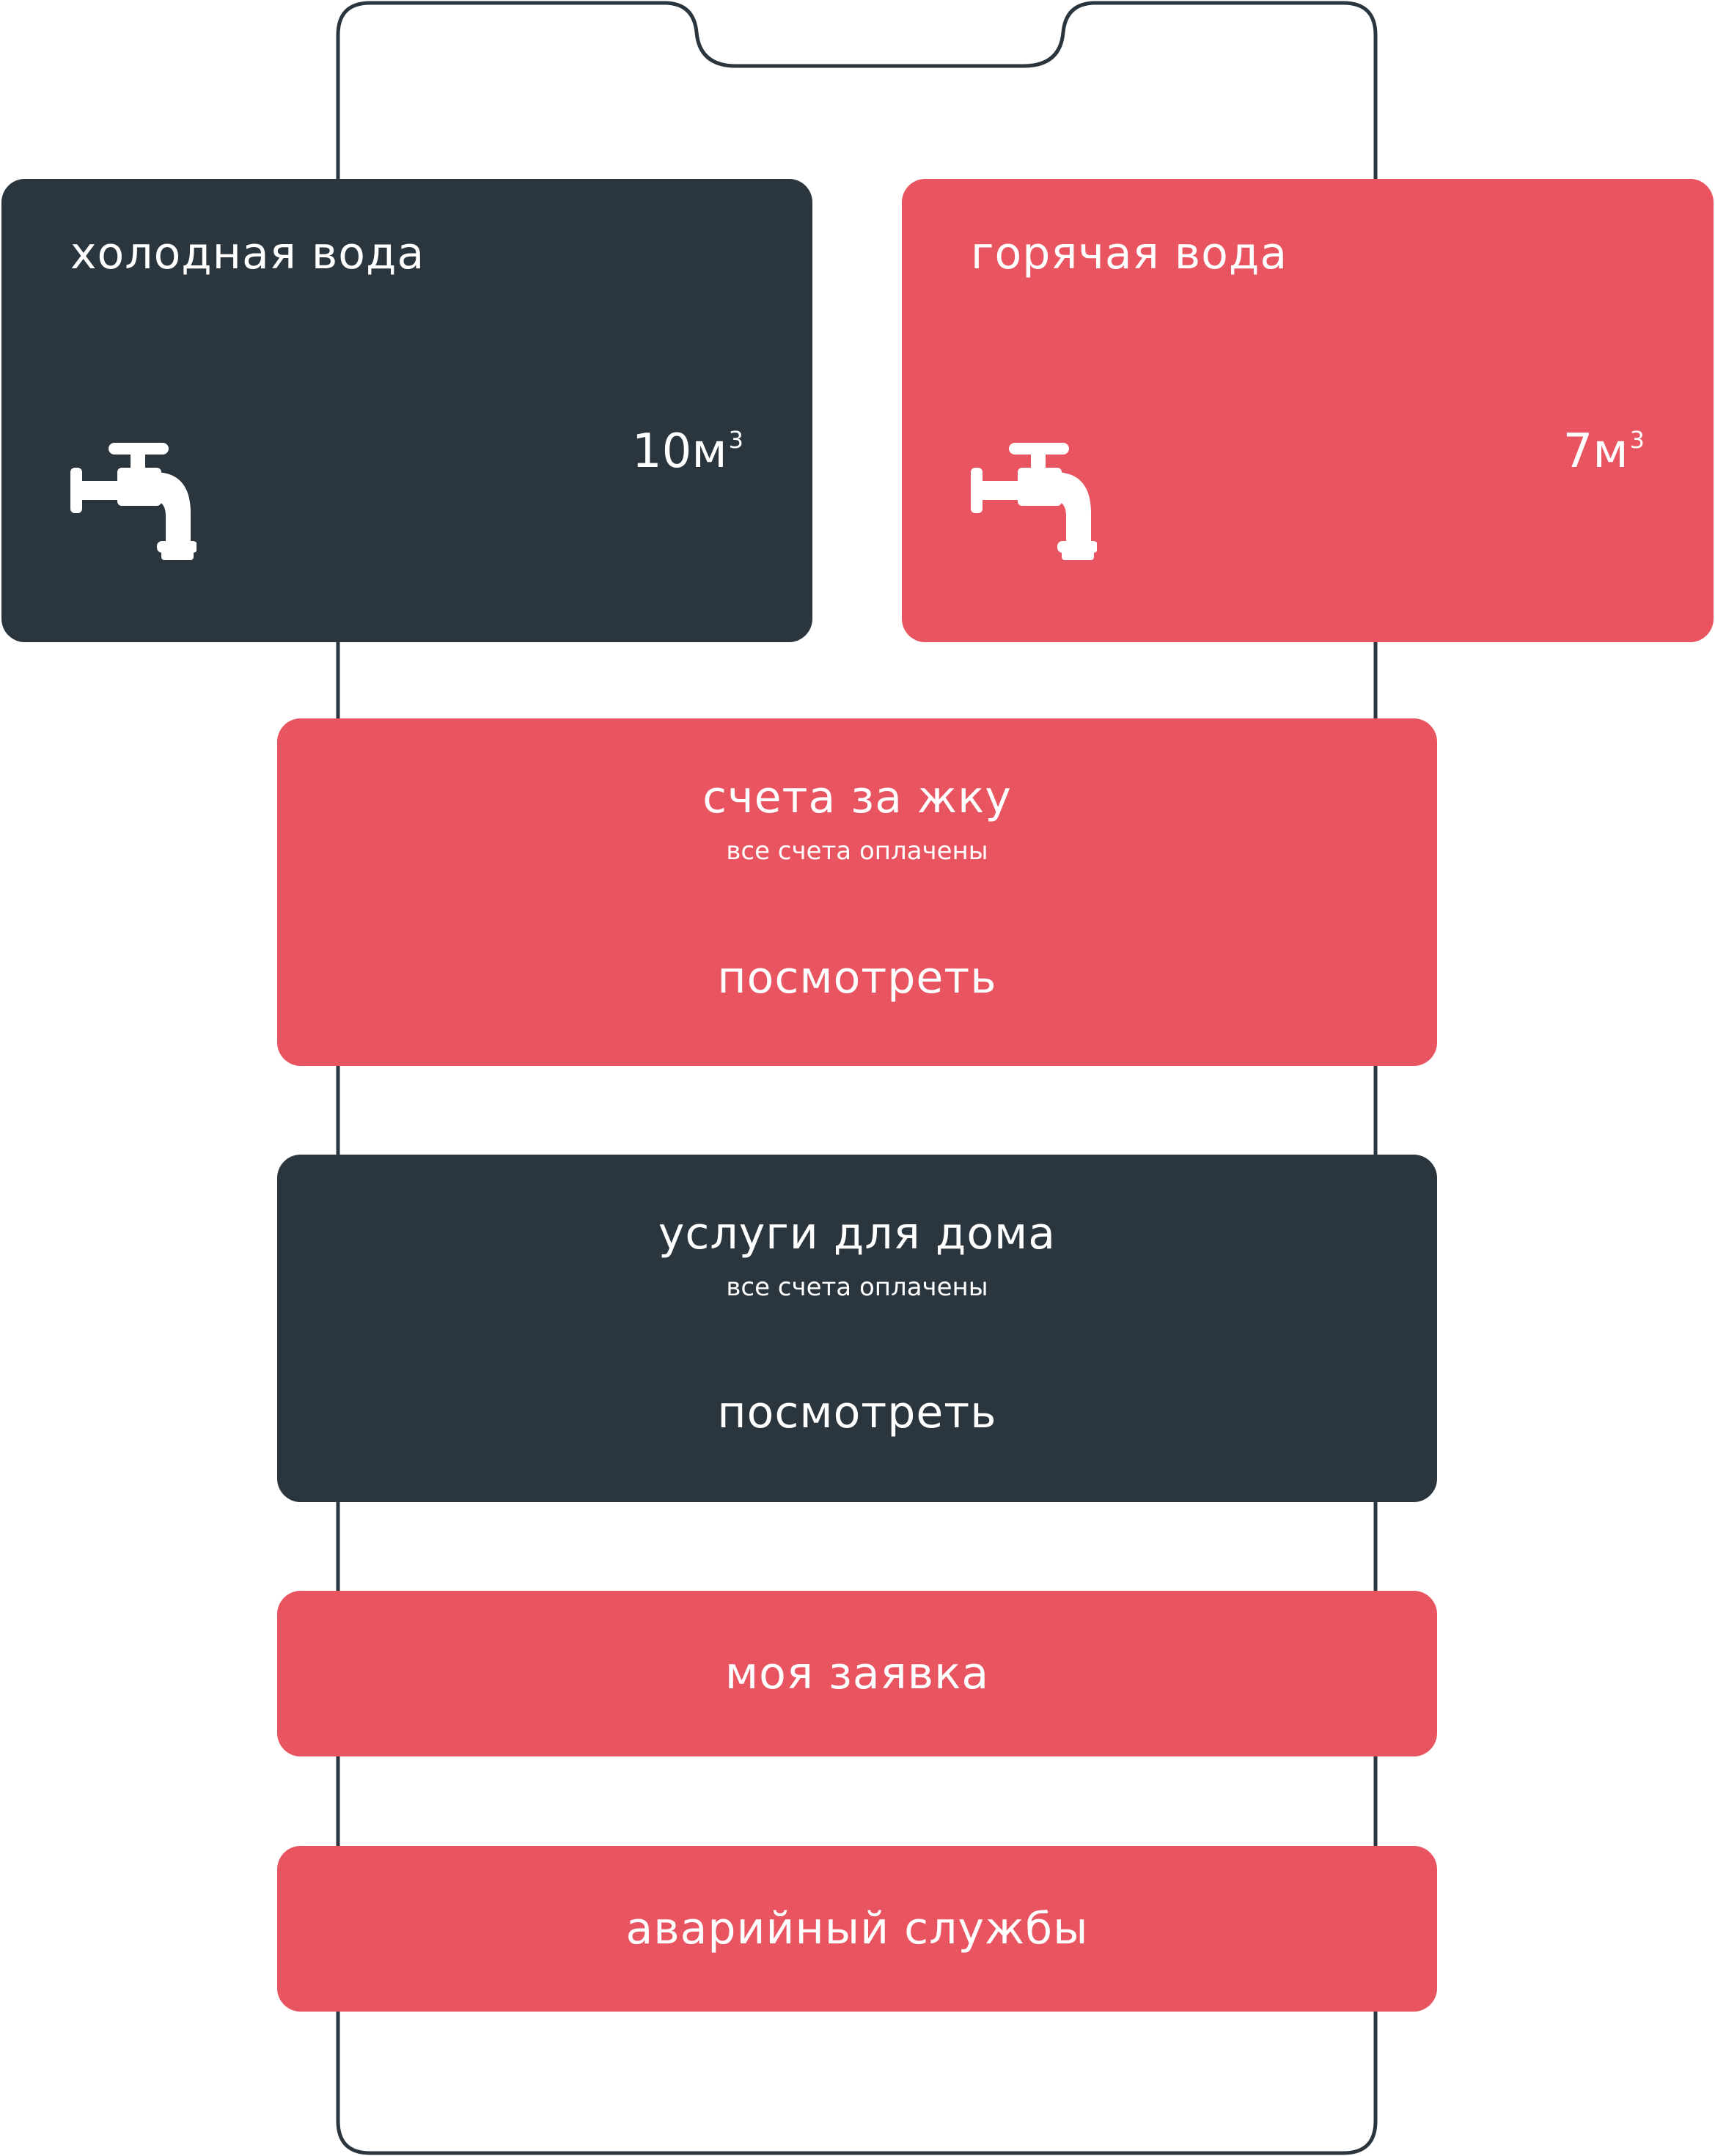  What do you see at coordinates (247, 253) in the screenshot?
I see `cold-water-title: холодная вода` at bounding box center [247, 253].